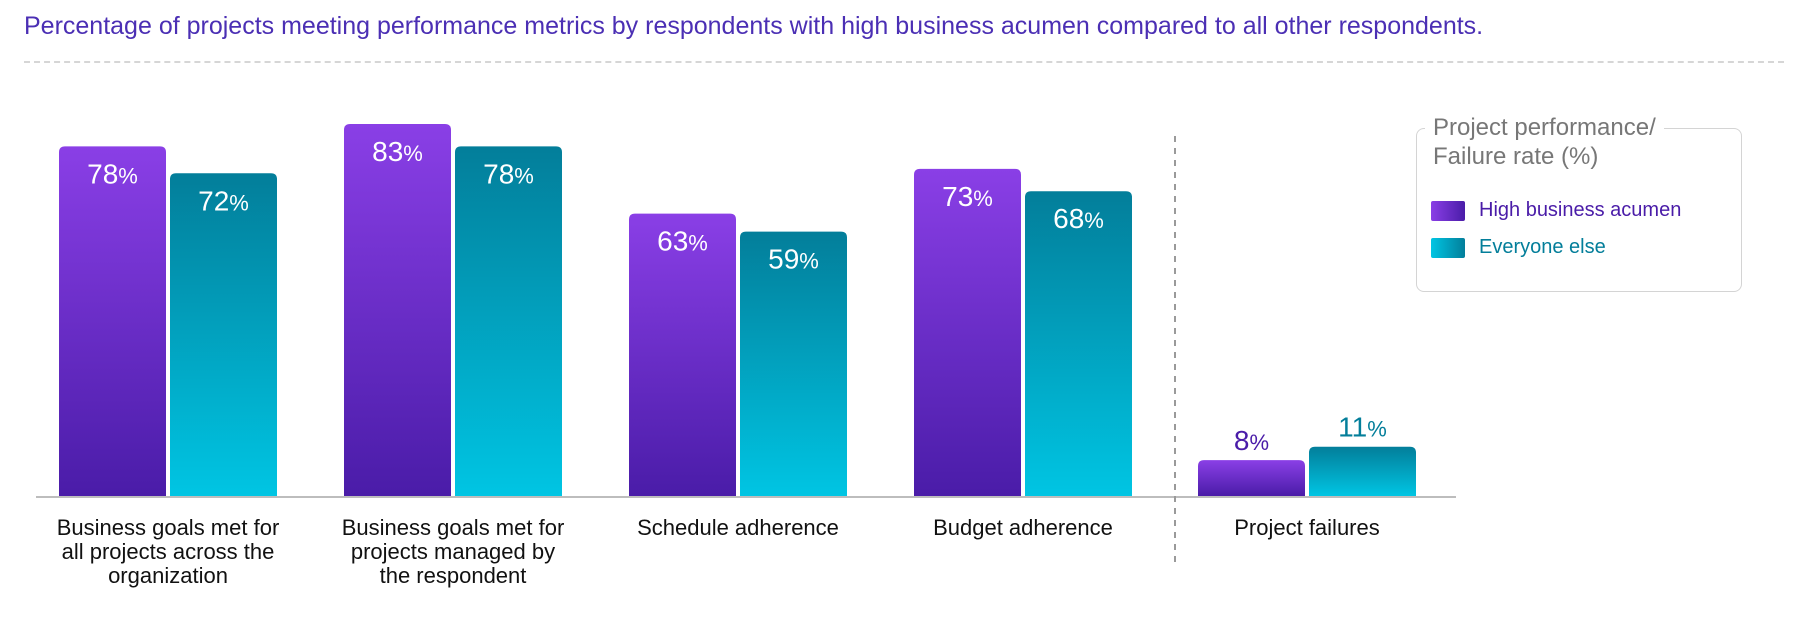 This screenshot has height=617, width=1796. Describe the element at coordinates (738, 527) in the screenshot. I see `category-label-3: Schedule adherence` at that location.